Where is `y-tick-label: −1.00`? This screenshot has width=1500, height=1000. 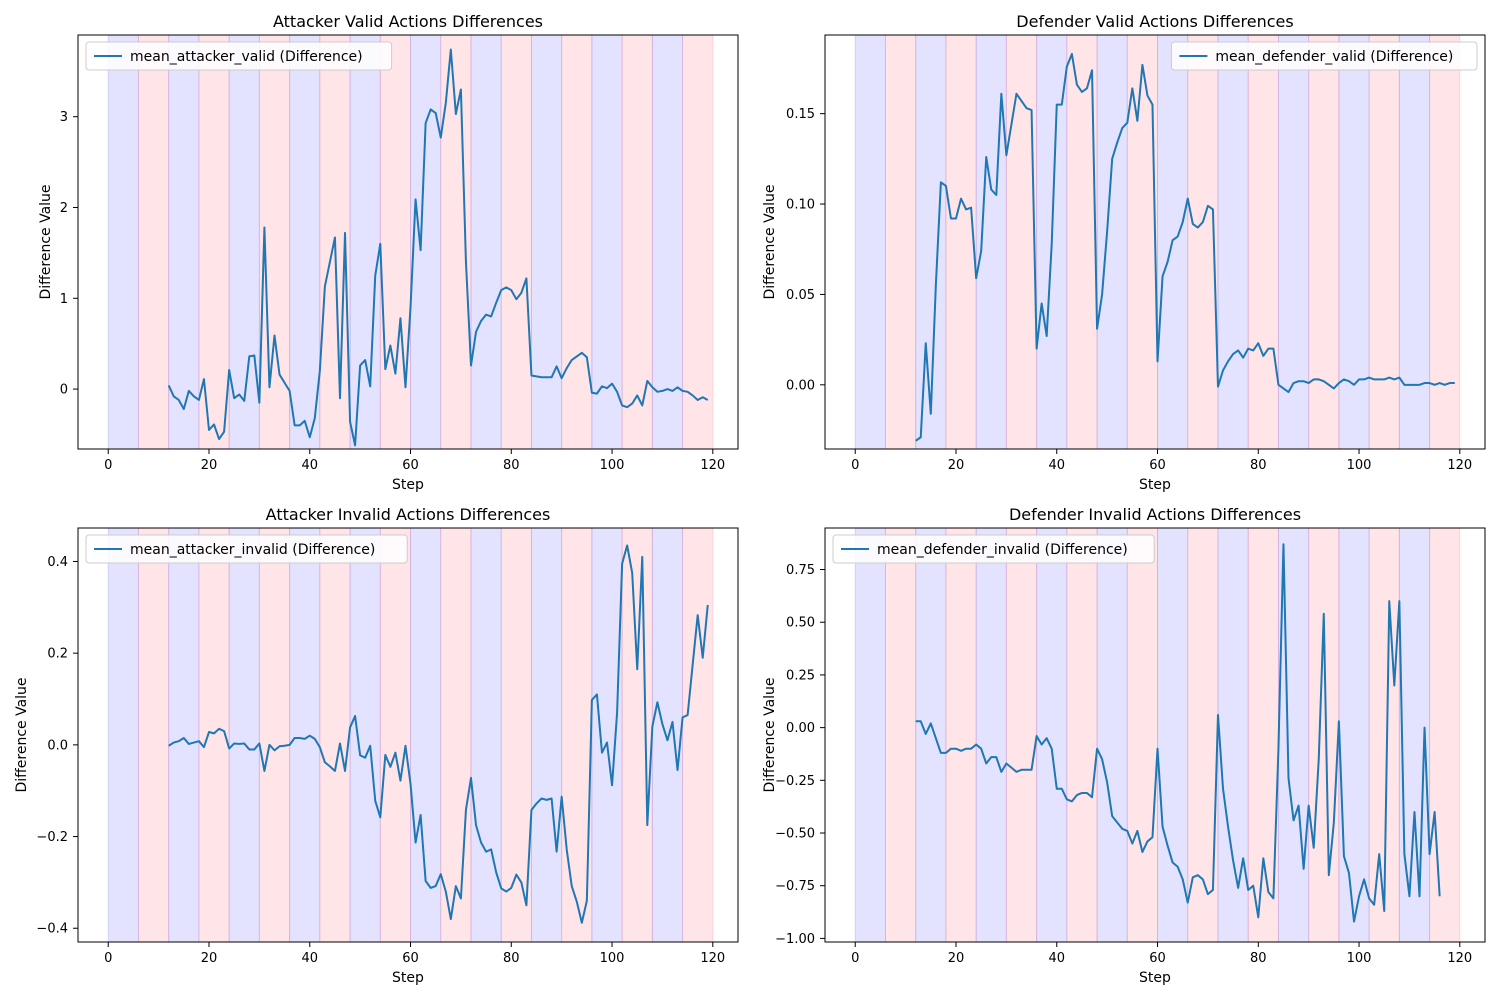
y-tick-label: −1.00 is located at coordinates (795, 939).